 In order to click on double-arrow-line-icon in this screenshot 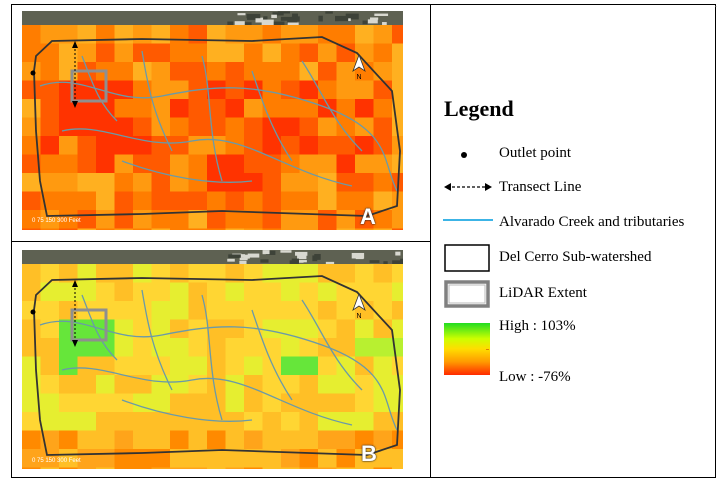, I will do `click(468, 187)`.